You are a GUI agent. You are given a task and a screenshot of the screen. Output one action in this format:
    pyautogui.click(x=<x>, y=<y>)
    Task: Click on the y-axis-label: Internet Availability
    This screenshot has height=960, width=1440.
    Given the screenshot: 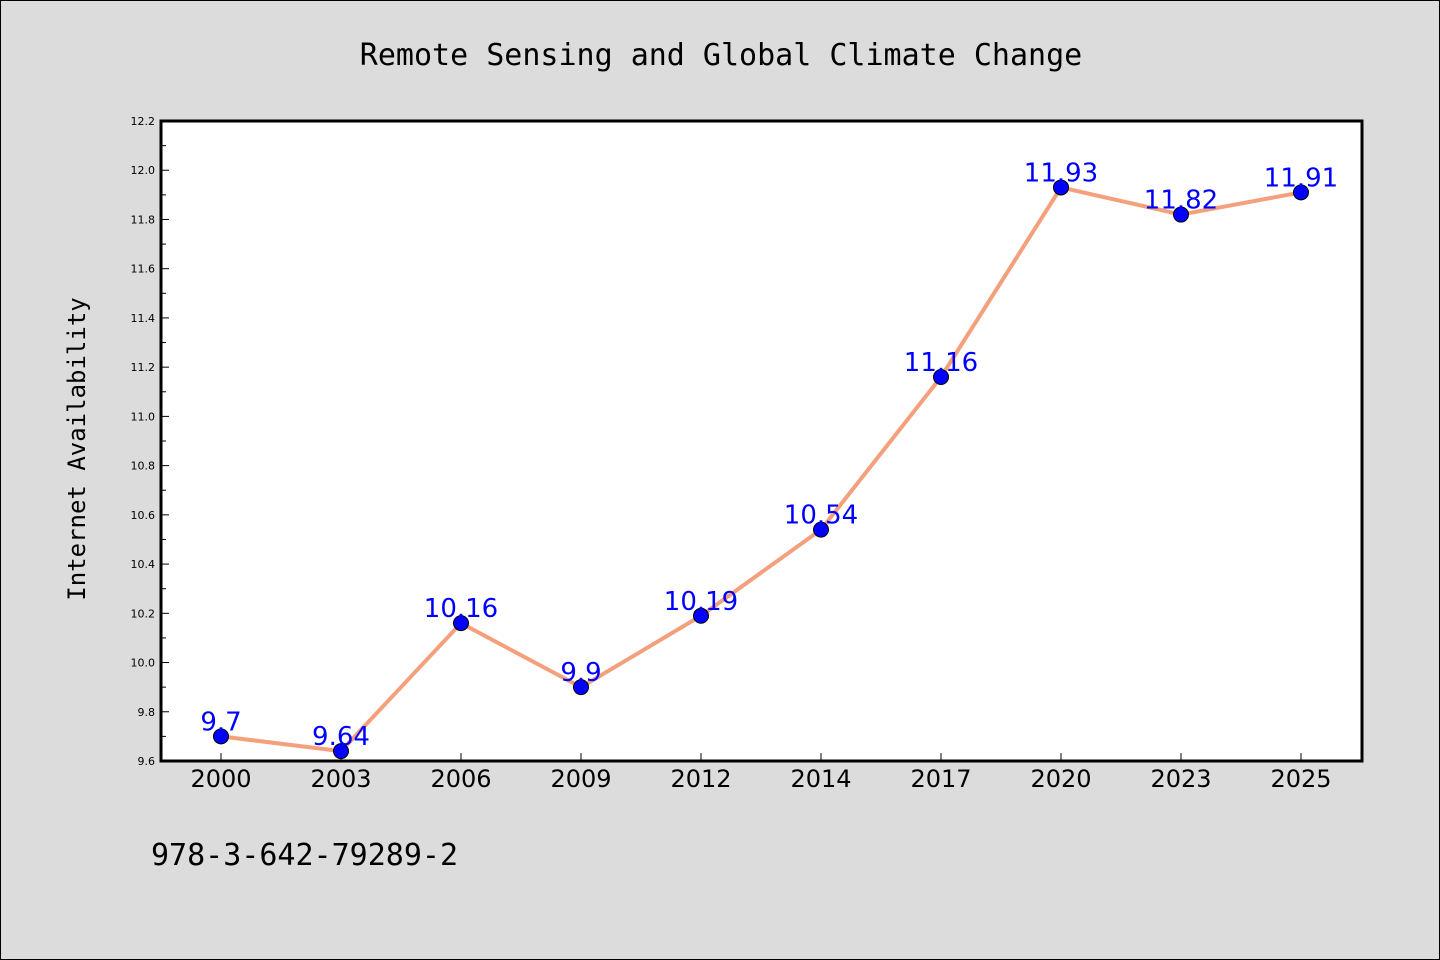 What is the action you would take?
    pyautogui.click(x=77, y=448)
    